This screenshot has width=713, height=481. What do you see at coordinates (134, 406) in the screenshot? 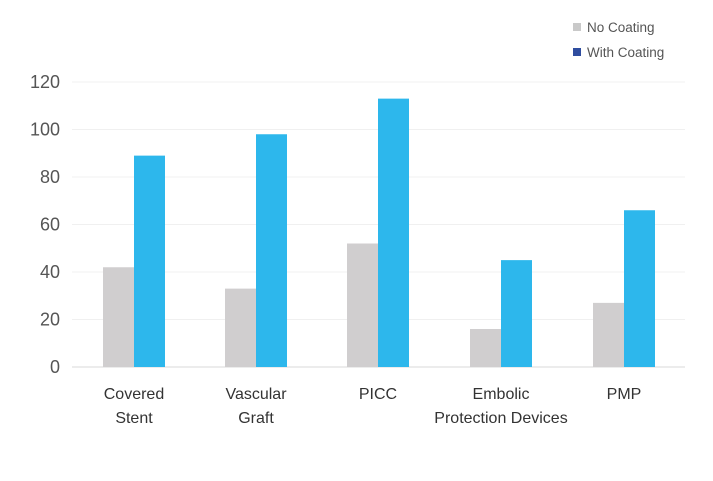
I see `category-label: Covered Stent` at bounding box center [134, 406].